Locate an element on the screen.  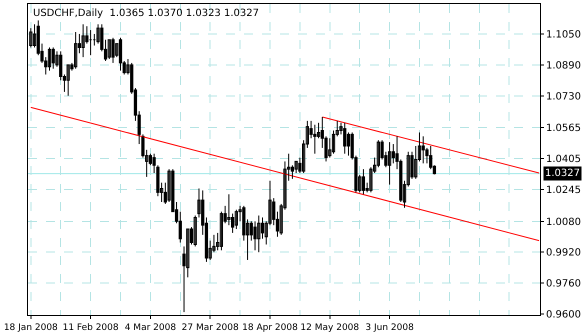
y-tick-label: 1.0245 is located at coordinates (563, 190).